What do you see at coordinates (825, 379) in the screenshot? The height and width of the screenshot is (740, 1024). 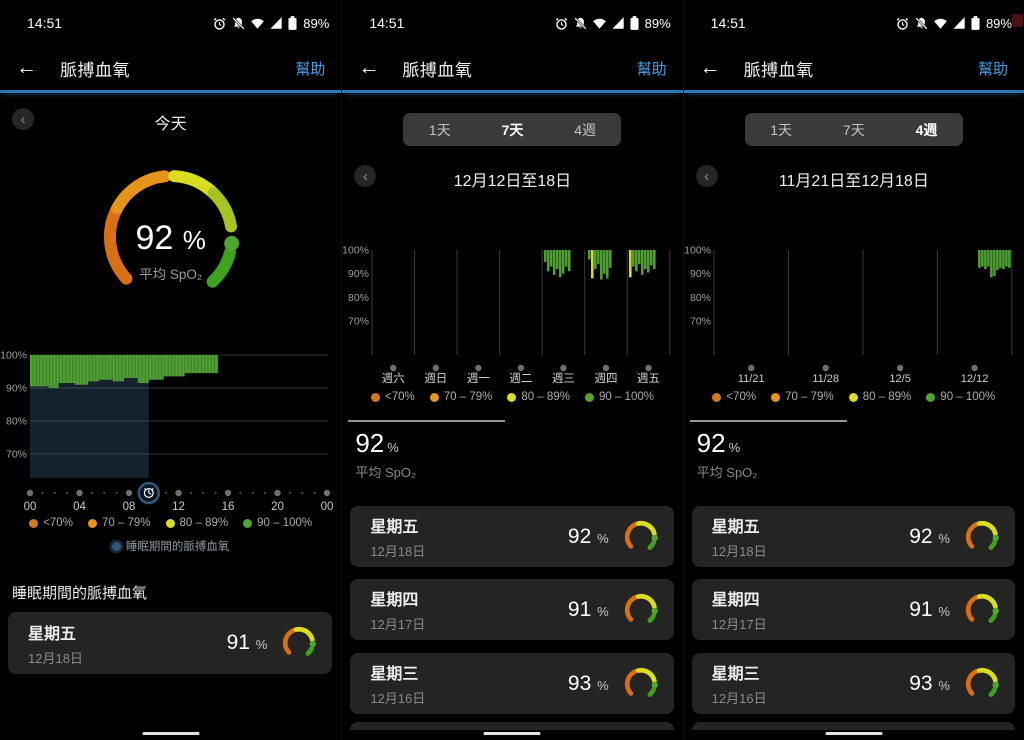 I see `svg-text: 11/28` at bounding box center [825, 379].